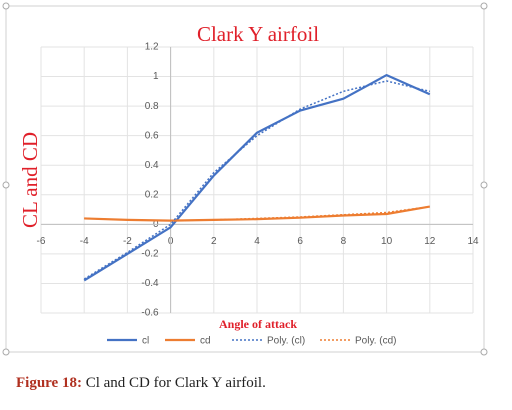 The width and height of the screenshot is (512, 410). I want to click on x-tick-label: 2, so click(214, 241).